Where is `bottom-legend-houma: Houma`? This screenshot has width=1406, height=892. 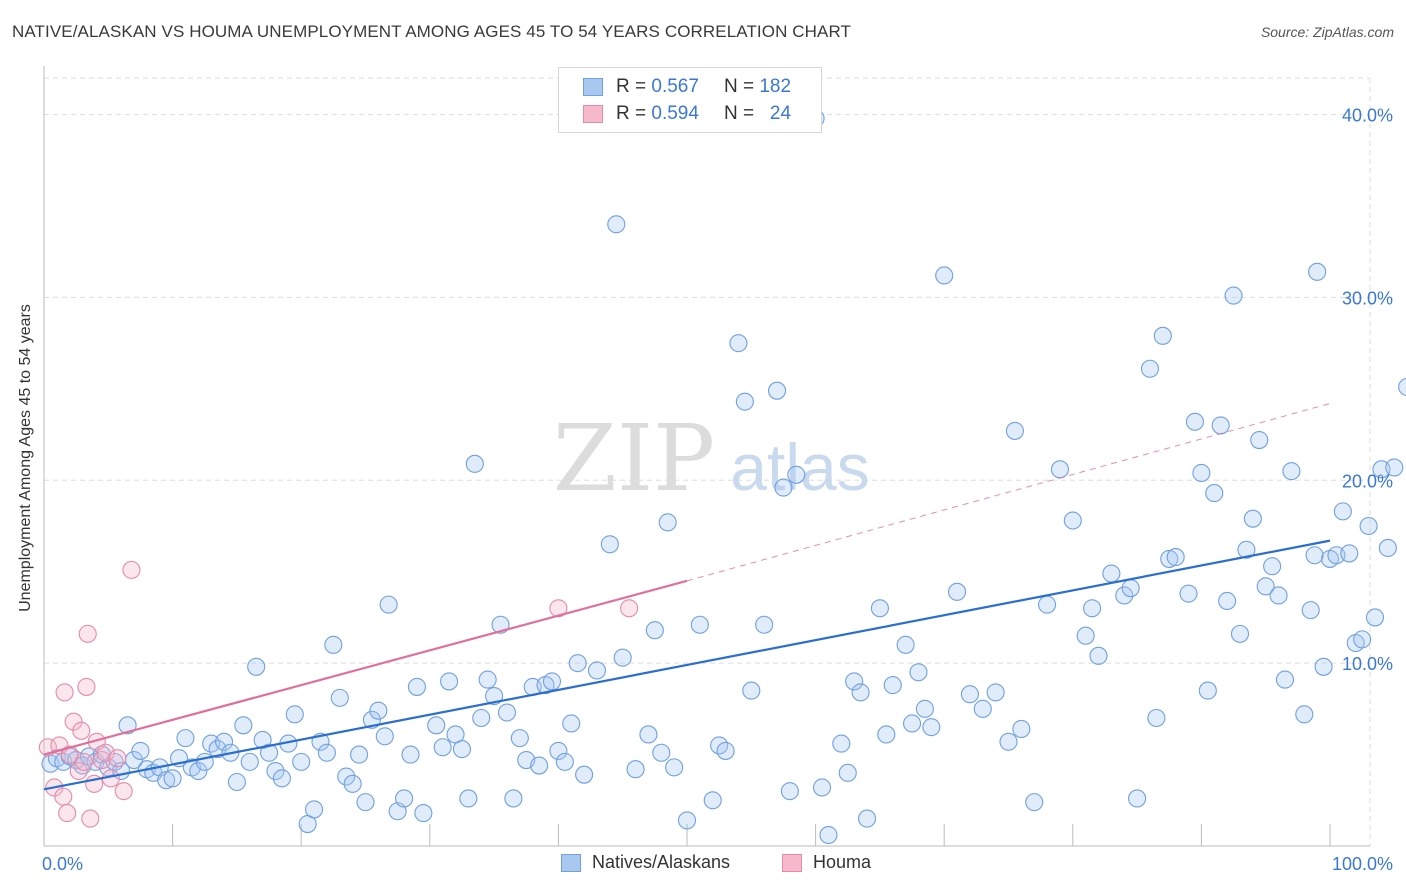
bottom-legend-houma: Houma is located at coordinates (826, 862).